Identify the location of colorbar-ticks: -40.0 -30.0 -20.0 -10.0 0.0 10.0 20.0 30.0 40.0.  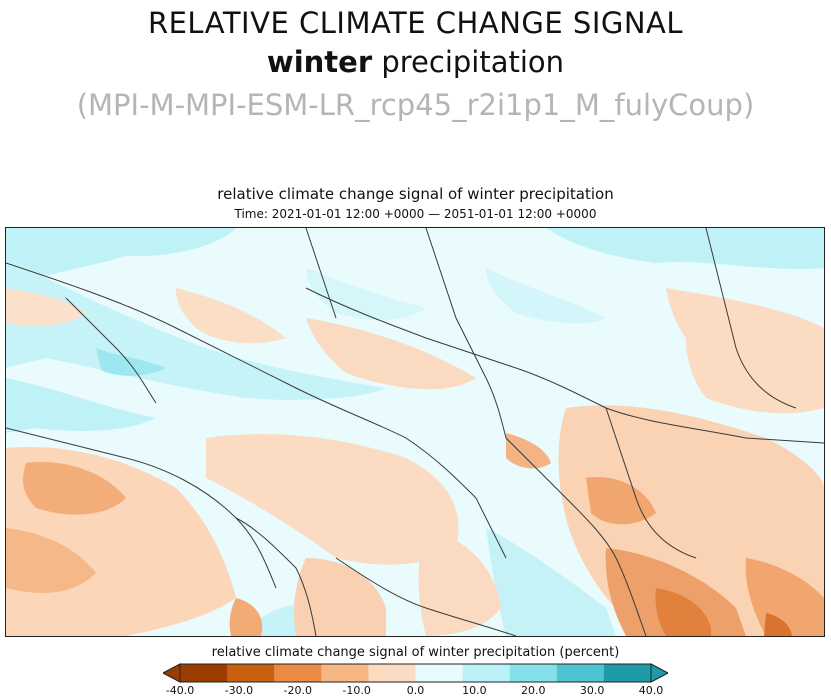
(415, 691).